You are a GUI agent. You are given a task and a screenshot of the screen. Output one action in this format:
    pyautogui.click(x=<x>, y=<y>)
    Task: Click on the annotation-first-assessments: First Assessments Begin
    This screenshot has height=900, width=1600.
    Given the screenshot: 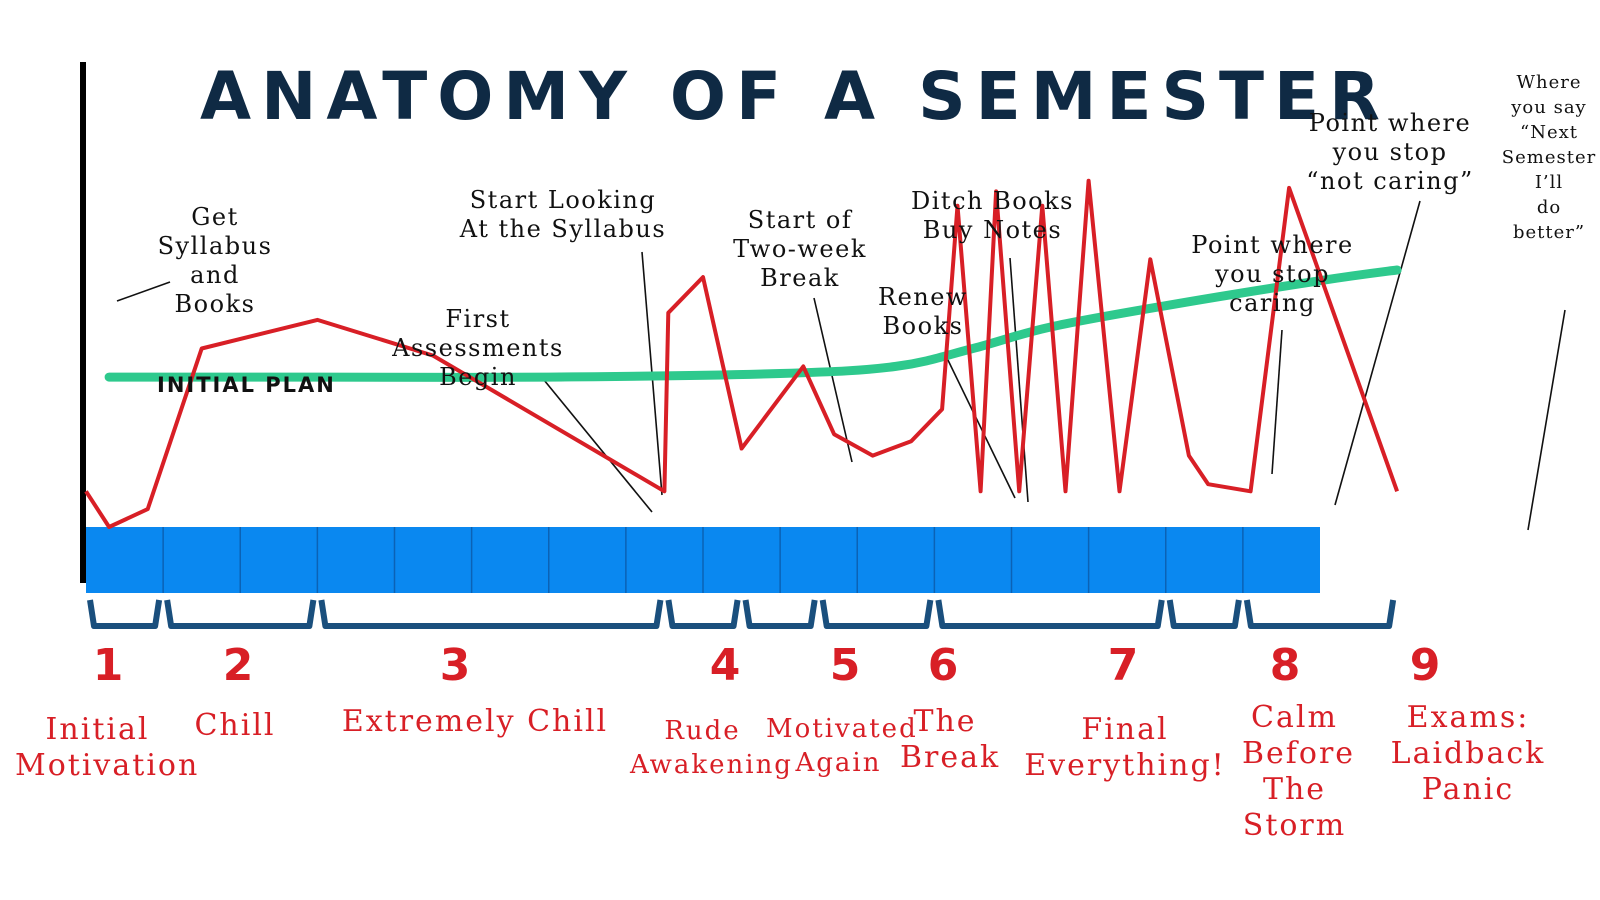 What is the action you would take?
    pyautogui.click(x=478, y=348)
    